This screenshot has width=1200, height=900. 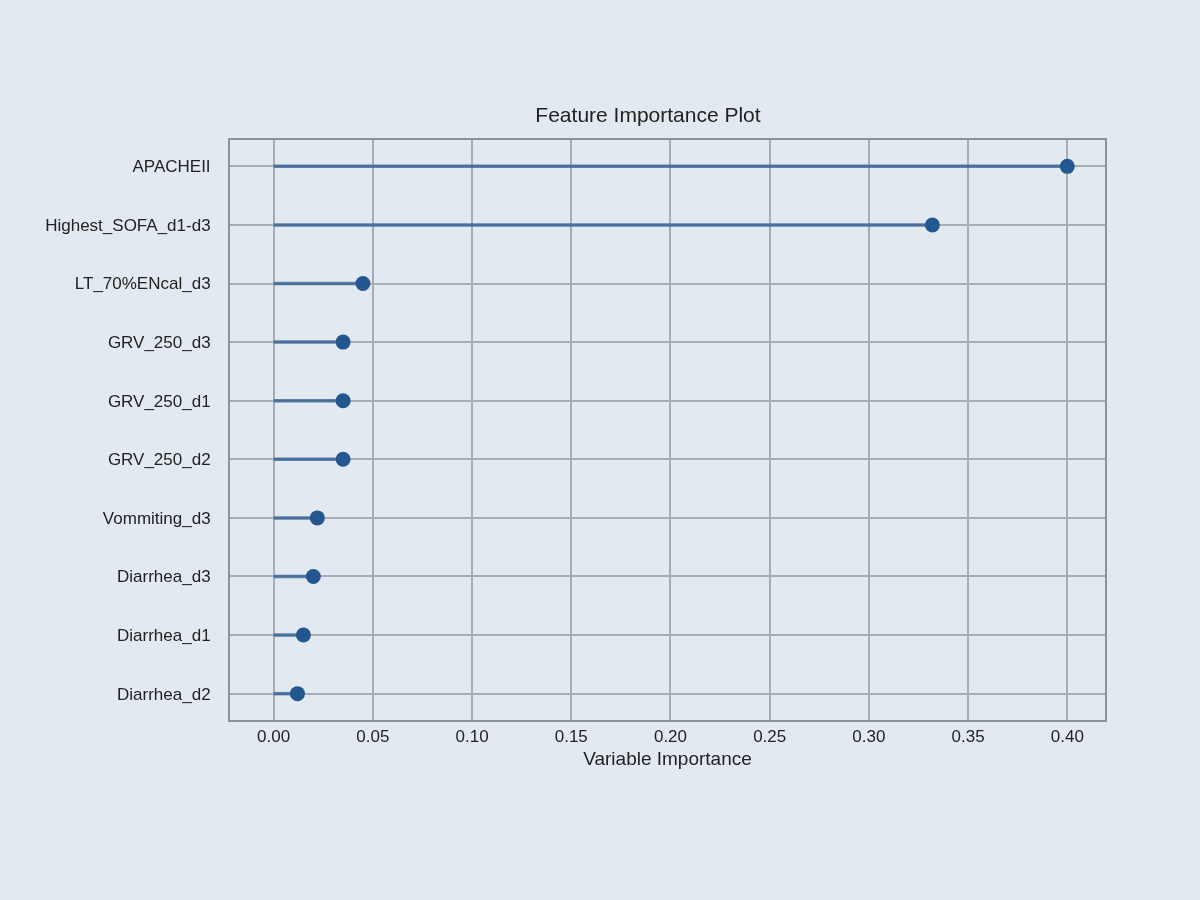 I want to click on x-axis-title: Variable Importance, so click(x=667, y=758).